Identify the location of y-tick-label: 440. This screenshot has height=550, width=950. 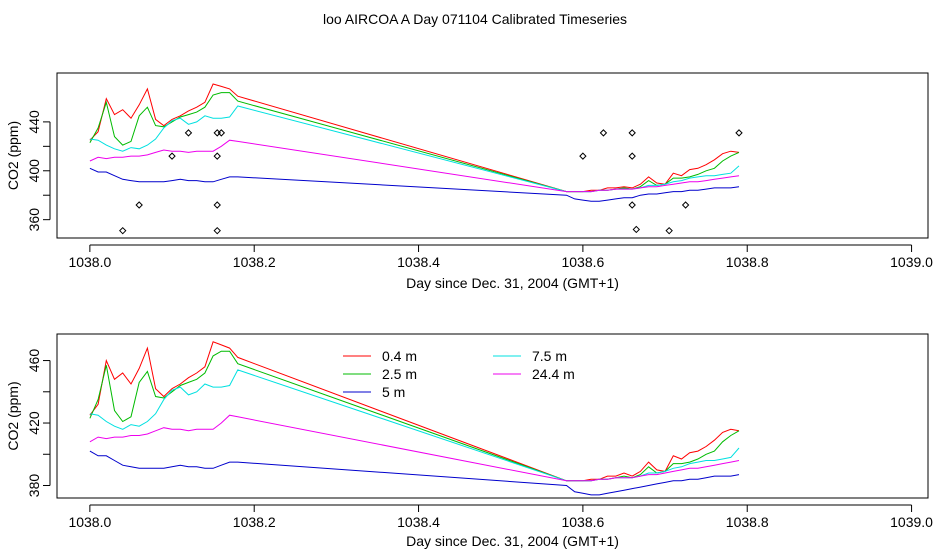
(34, 122).